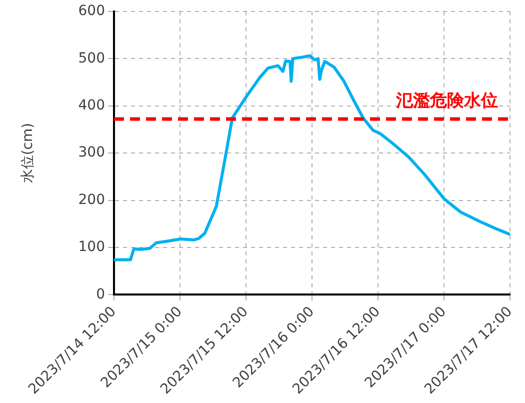 This screenshot has height=403, width=525. Describe the element at coordinates (28, 153) in the screenshot. I see `y-axis-title: 水位(cm)` at that location.